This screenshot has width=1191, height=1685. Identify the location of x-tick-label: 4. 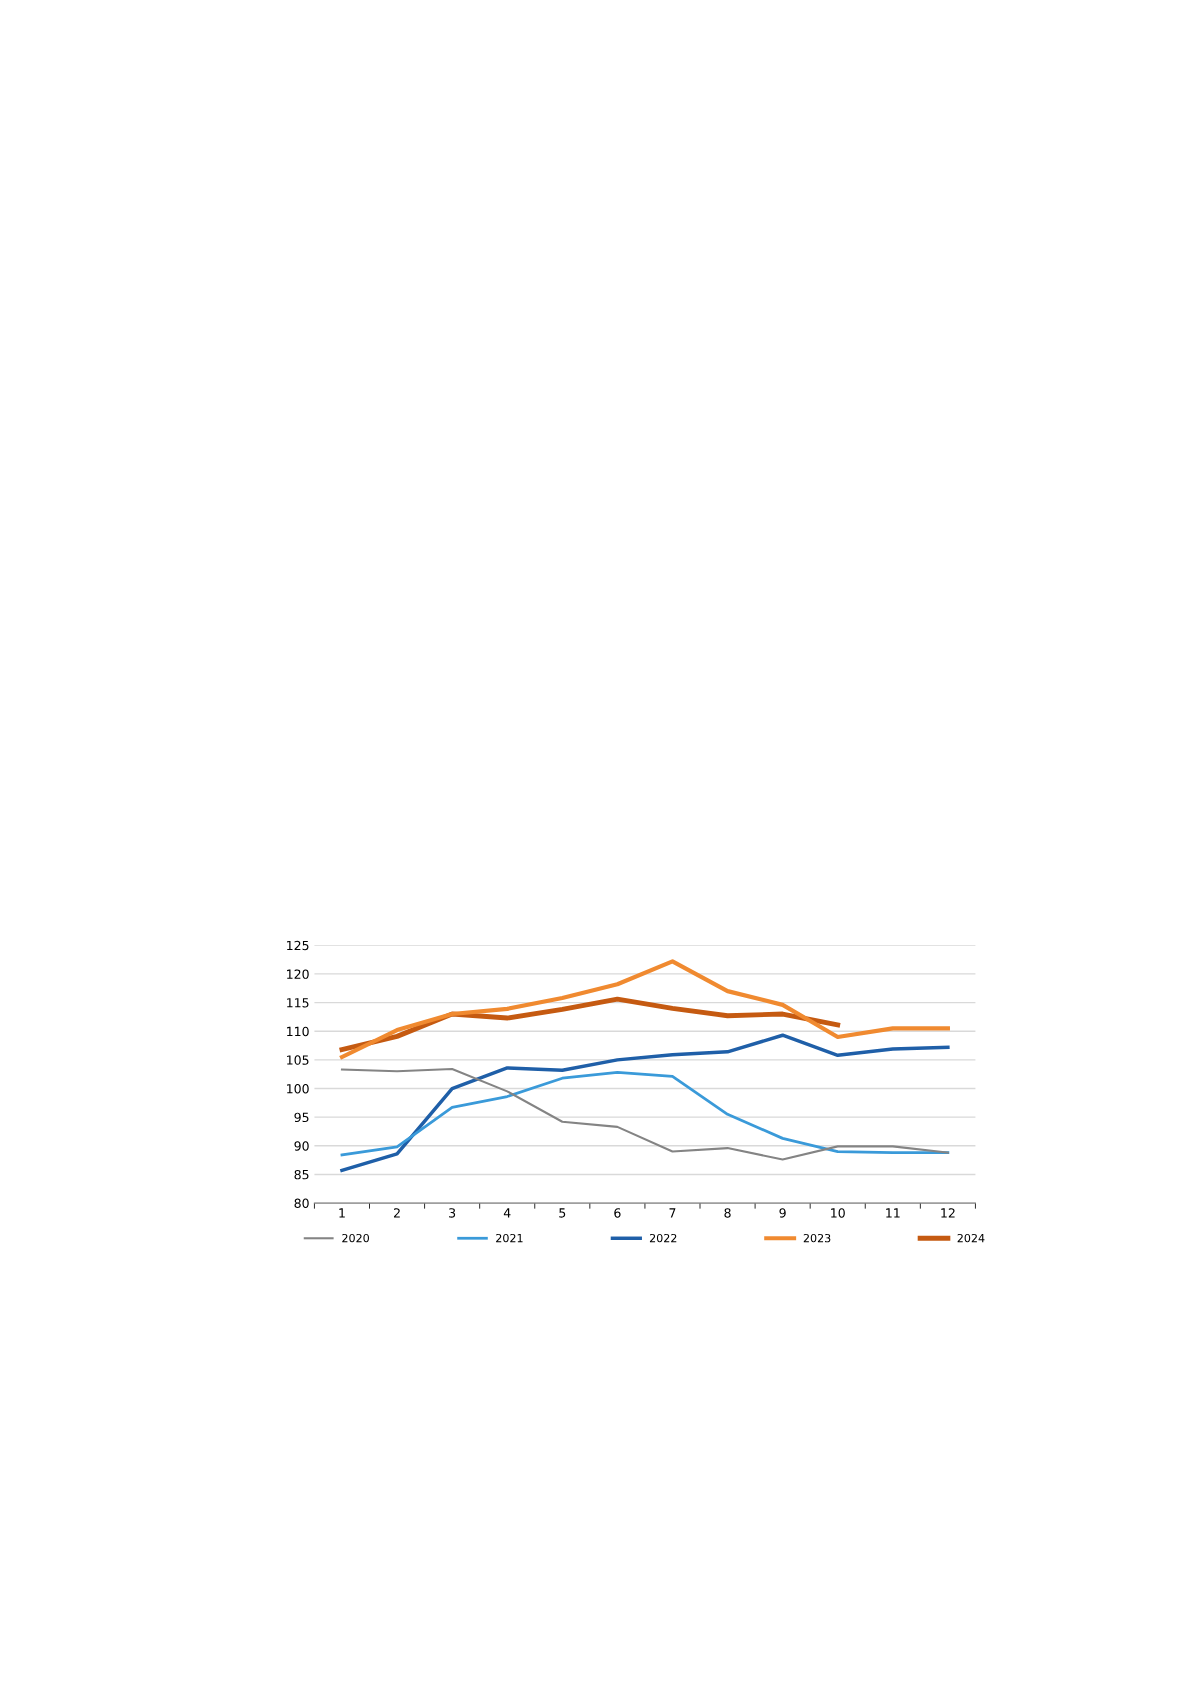
(507, 1213).